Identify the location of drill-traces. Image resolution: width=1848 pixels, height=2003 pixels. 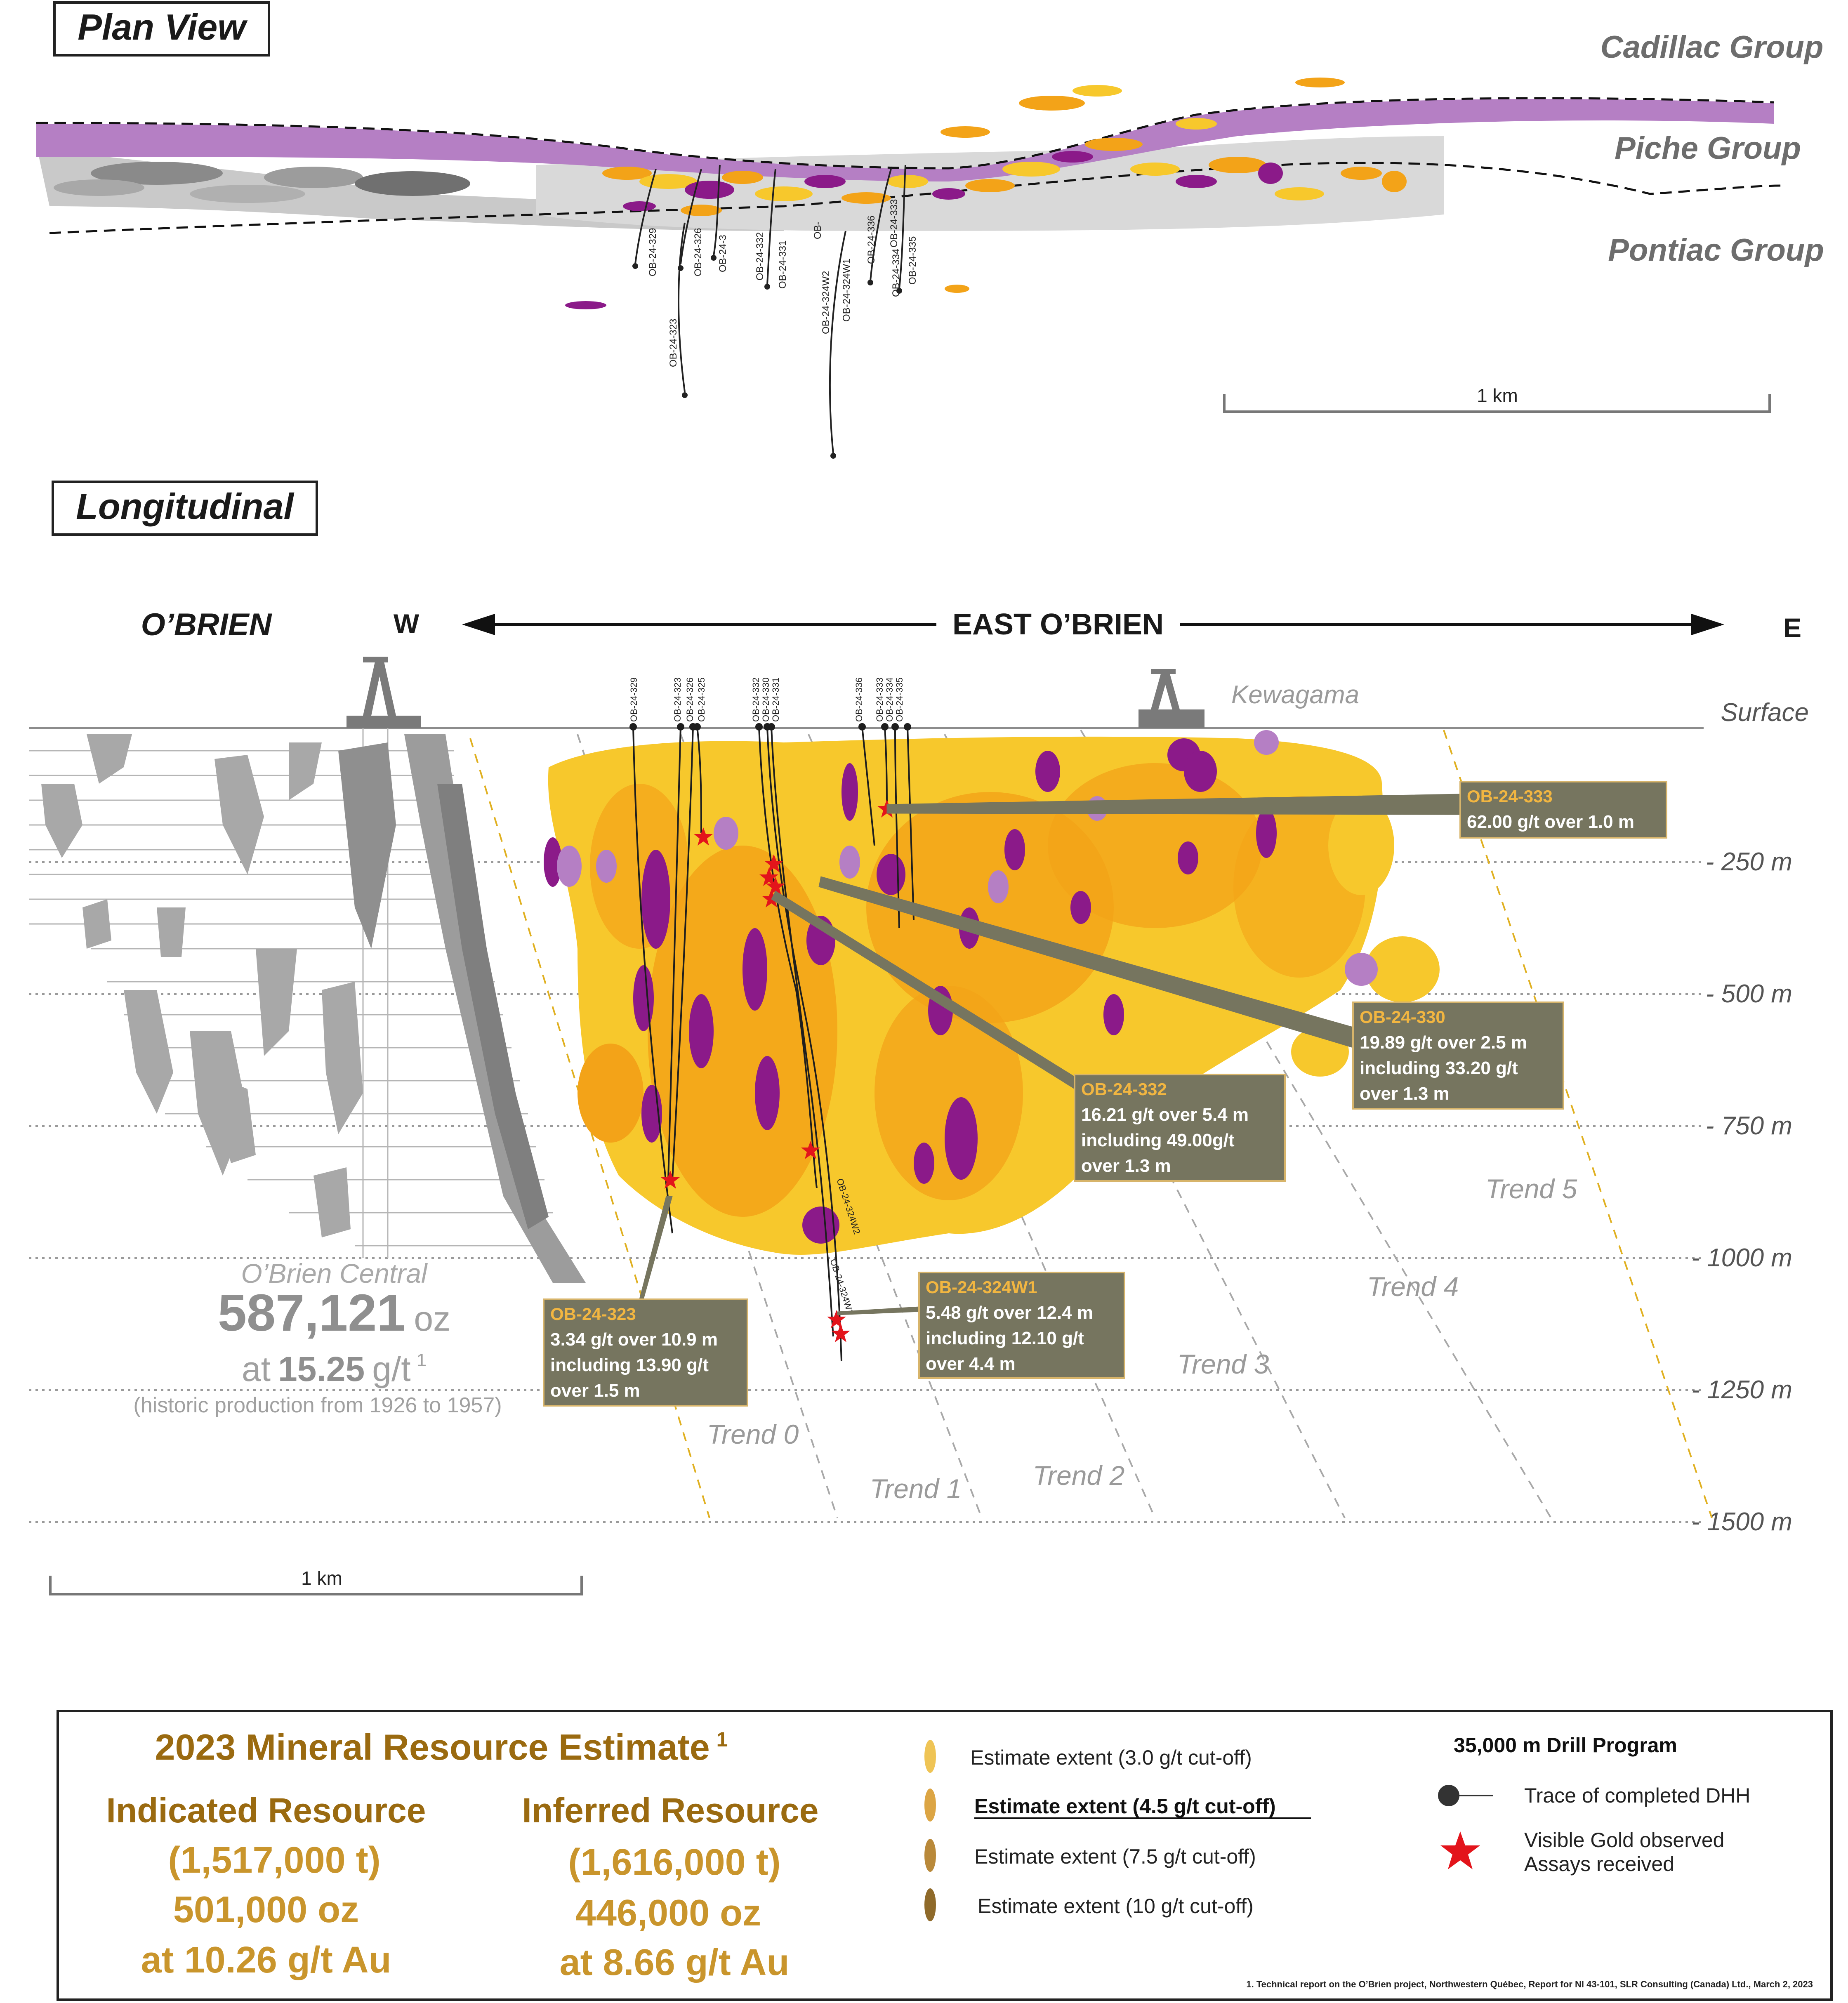
(773, 1044).